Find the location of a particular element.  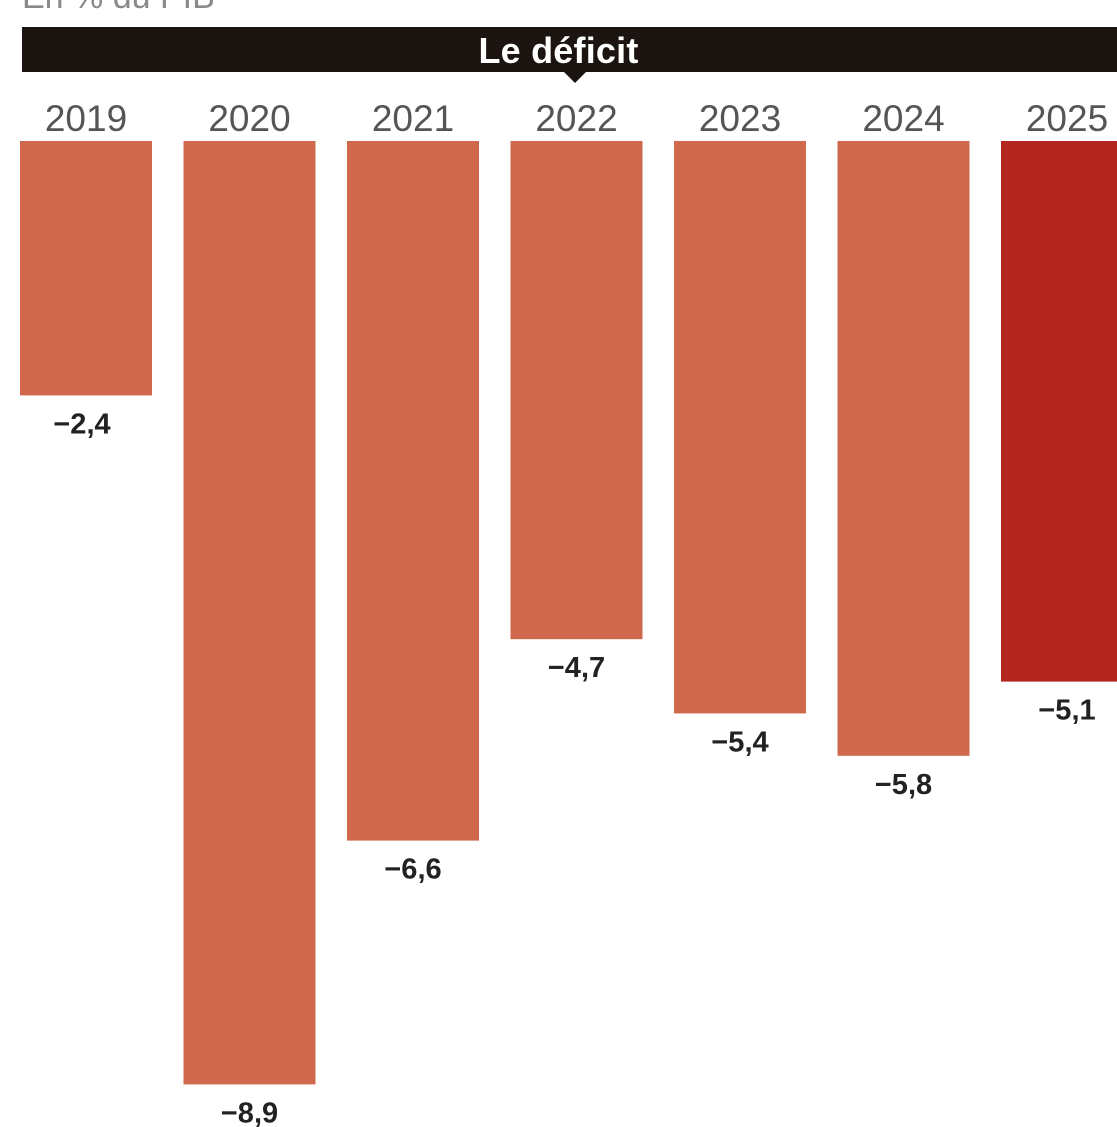

year-label-2024: 2024 is located at coordinates (903, 118).